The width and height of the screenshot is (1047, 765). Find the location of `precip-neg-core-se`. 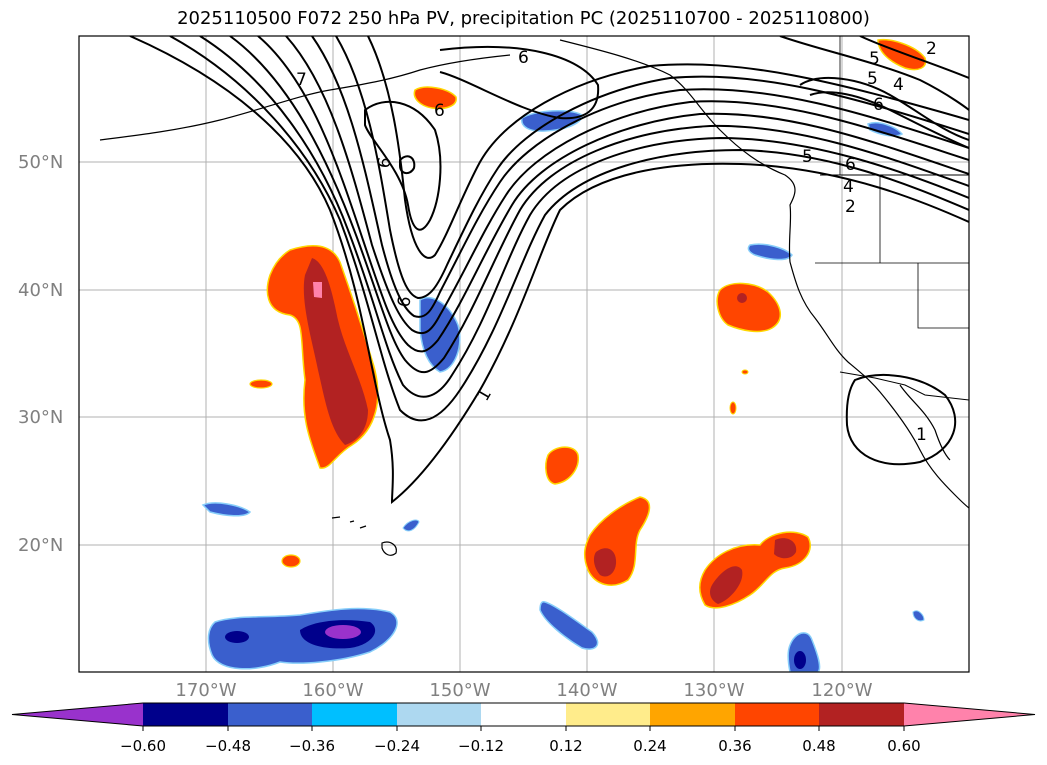

precip-neg-core-se is located at coordinates (800, 660).